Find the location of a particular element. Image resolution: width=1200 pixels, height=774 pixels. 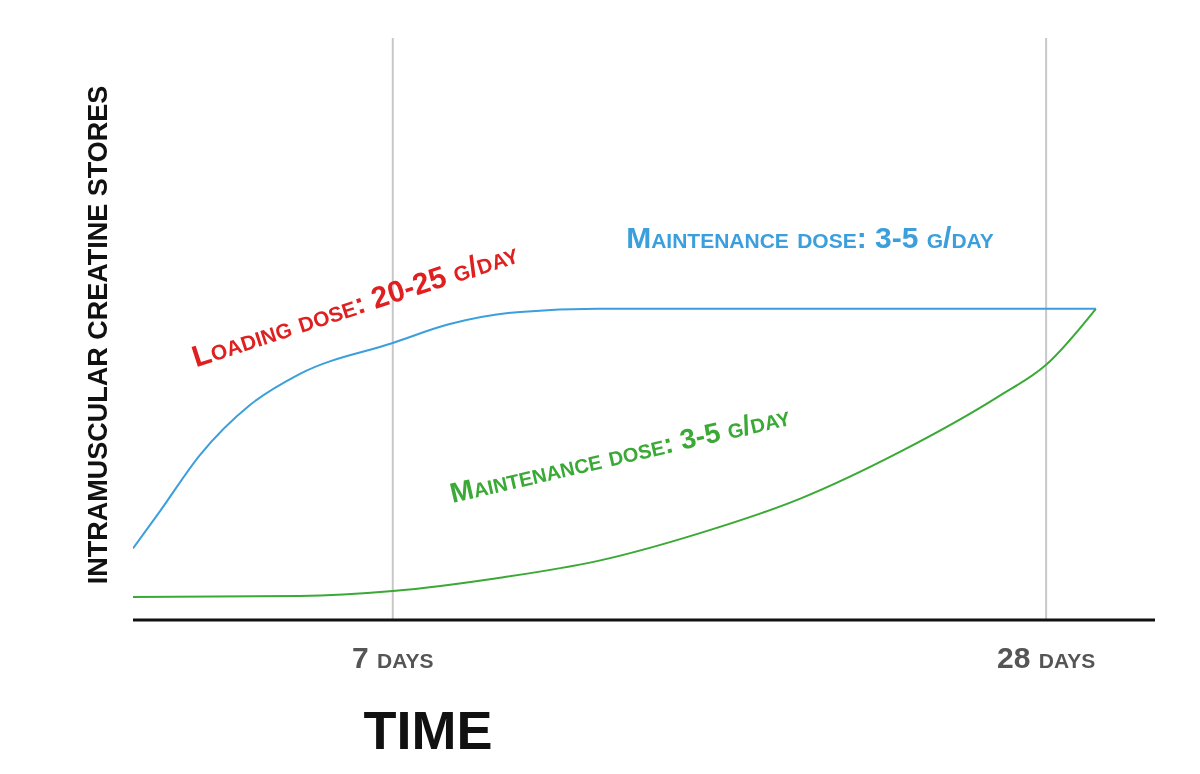

x-tick-label: 28 days is located at coordinates (1046, 657).